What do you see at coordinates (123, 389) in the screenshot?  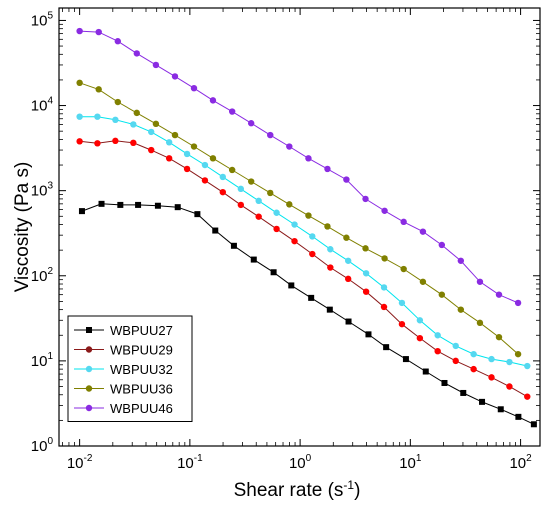 I see `legend-item: WBPUU36` at bounding box center [123, 389].